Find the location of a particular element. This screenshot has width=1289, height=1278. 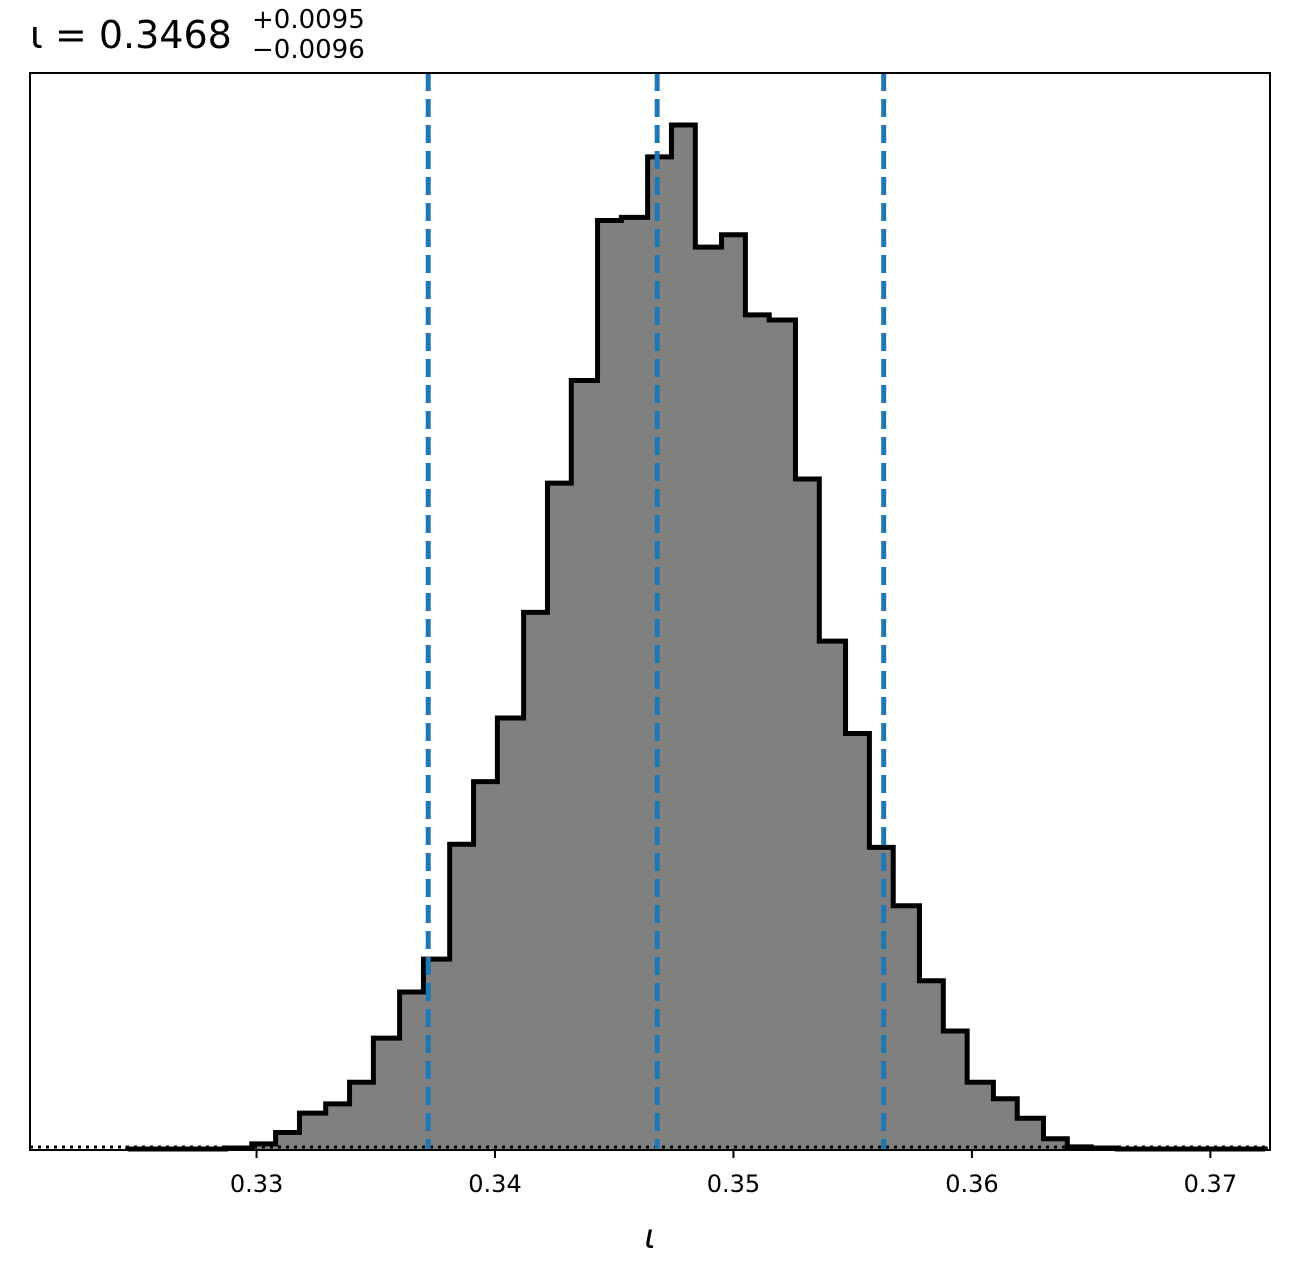

x-tick-label: 0.34 is located at coordinates (494, 1184).